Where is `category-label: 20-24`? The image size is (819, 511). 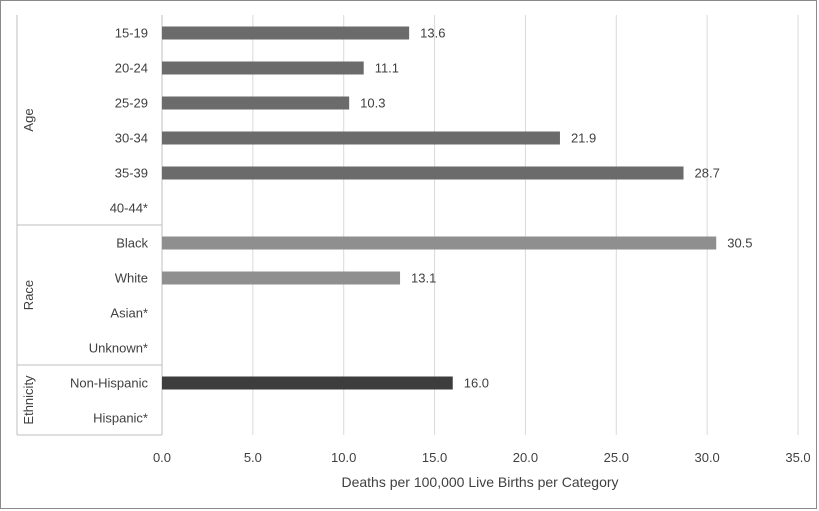
category-label: 20-24 is located at coordinates (131, 68).